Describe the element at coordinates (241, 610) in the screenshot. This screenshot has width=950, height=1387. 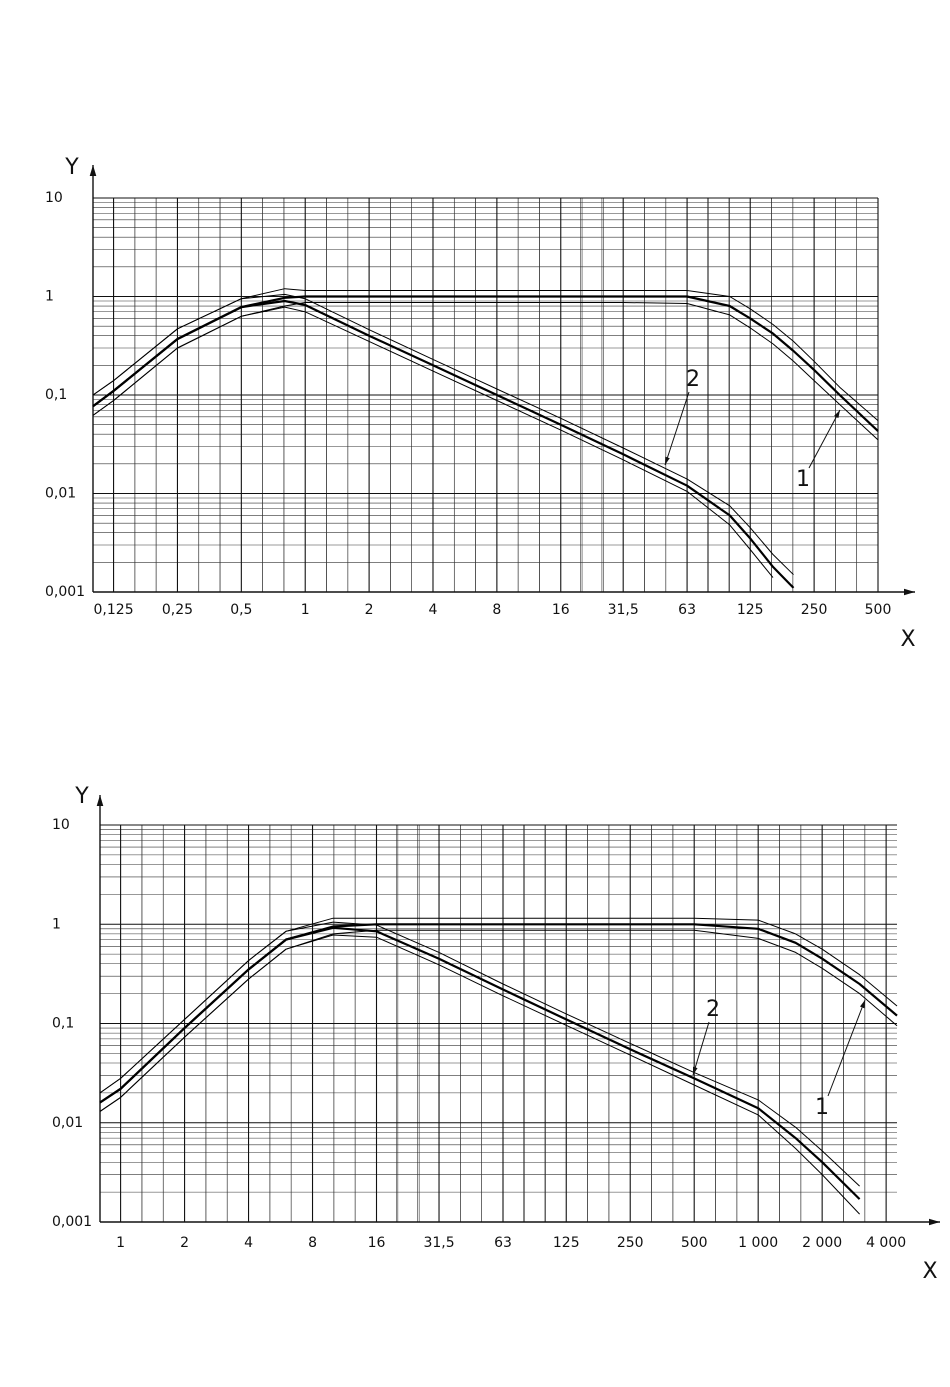
I see `x-tick-label: 0,5` at that location.